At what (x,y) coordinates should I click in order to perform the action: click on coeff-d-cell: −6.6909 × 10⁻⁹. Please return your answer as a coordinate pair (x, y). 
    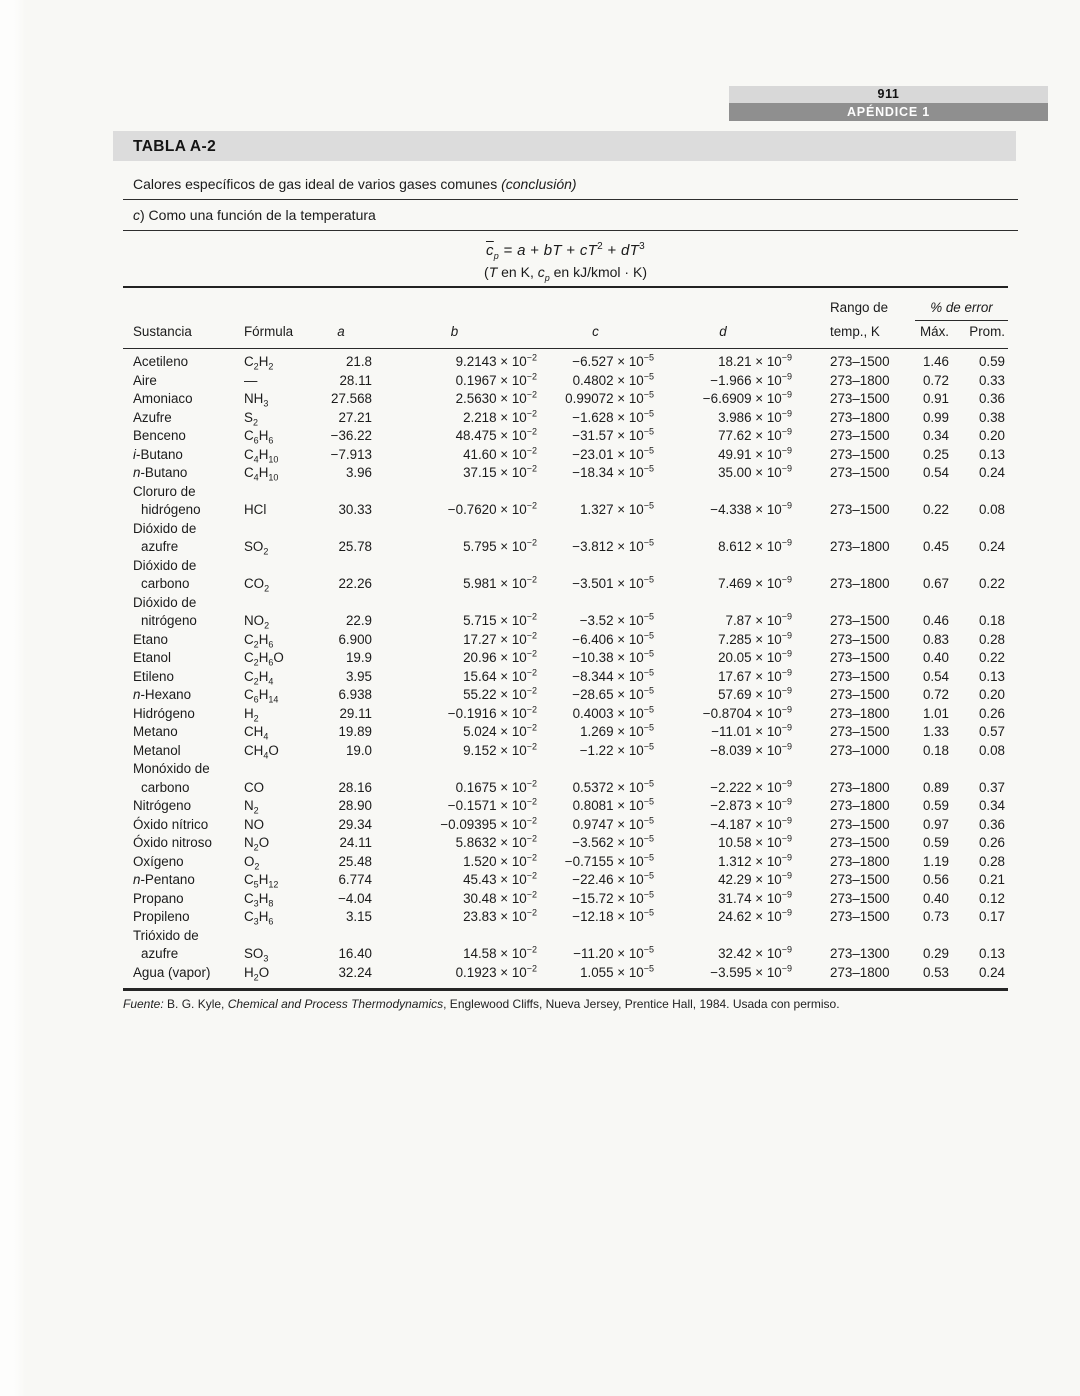
    Looking at the image, I should click on (747, 397).